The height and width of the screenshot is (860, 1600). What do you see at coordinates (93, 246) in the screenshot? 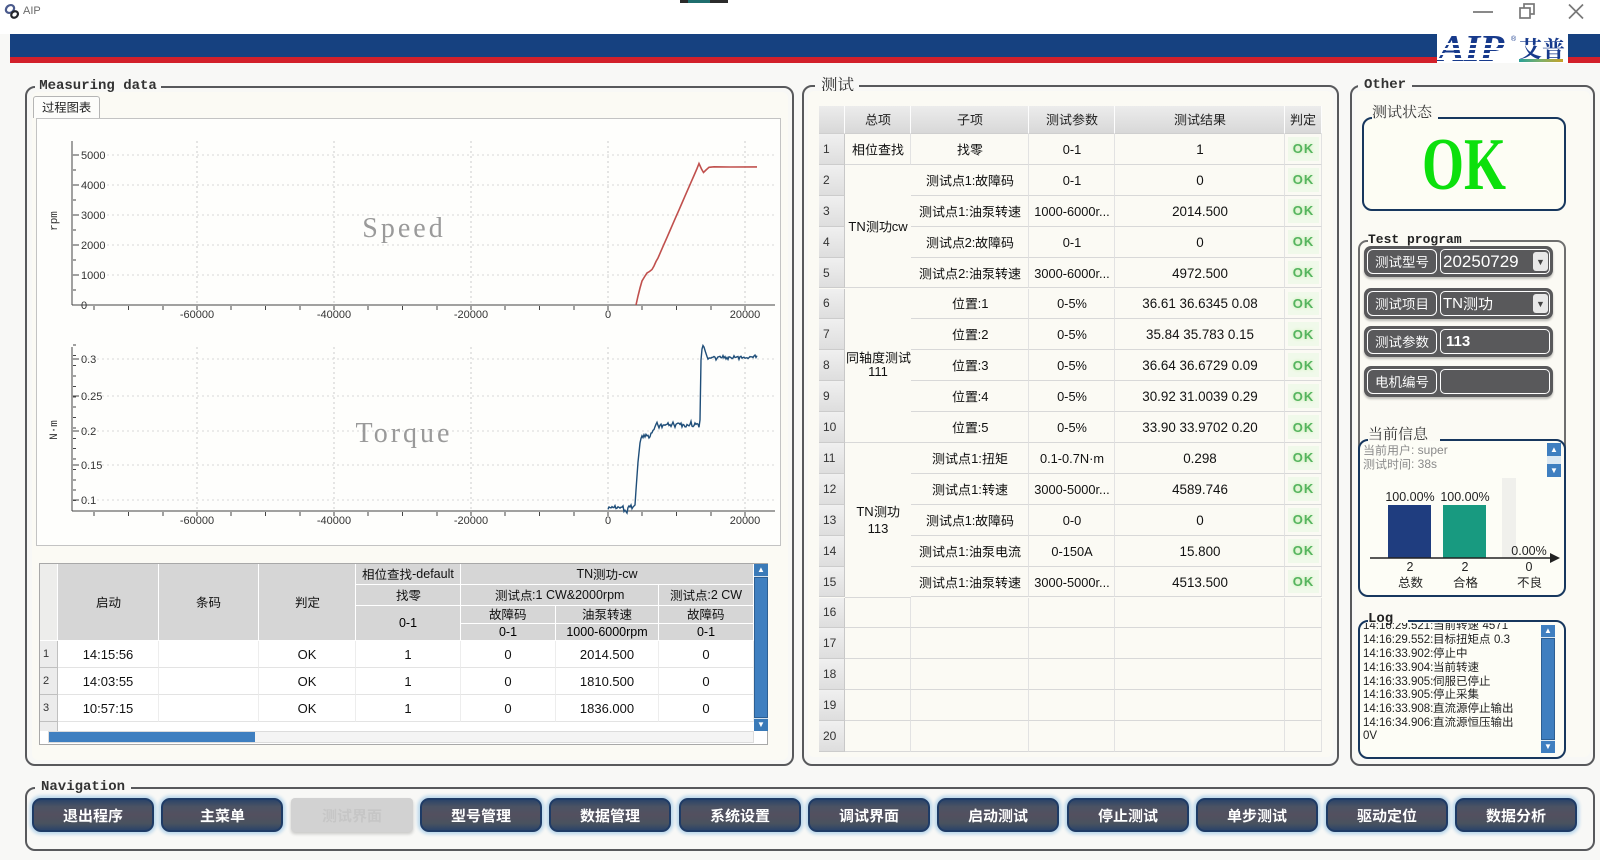
I see `svg-text: 2000` at bounding box center [93, 246].